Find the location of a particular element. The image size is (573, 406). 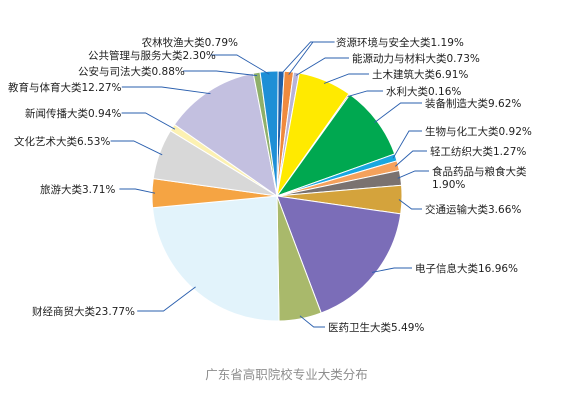

slice-label-19: 公共管理与服务大类2.30% is located at coordinates (152, 55).